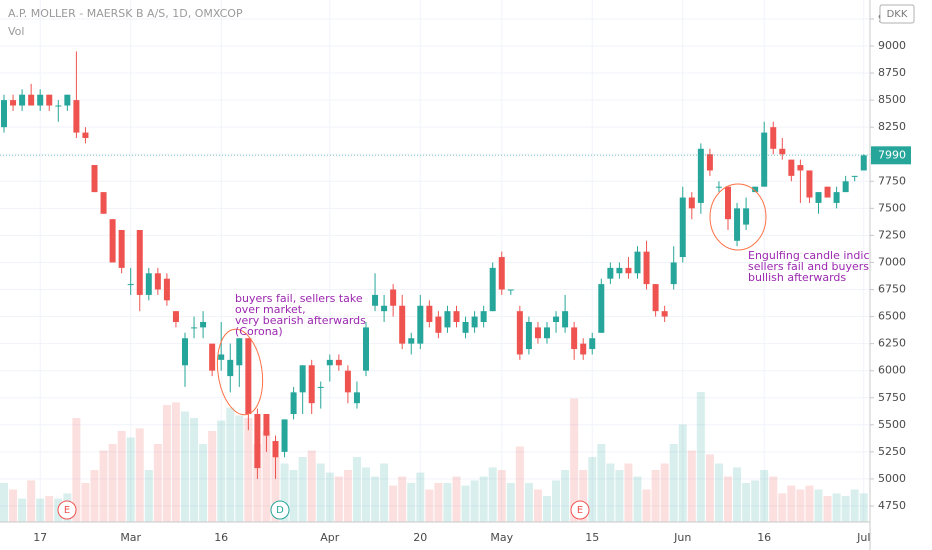 This screenshot has height=550, width=932. Describe the element at coordinates (863, 537) in the screenshot. I see `x-tick-label: Jul` at that location.